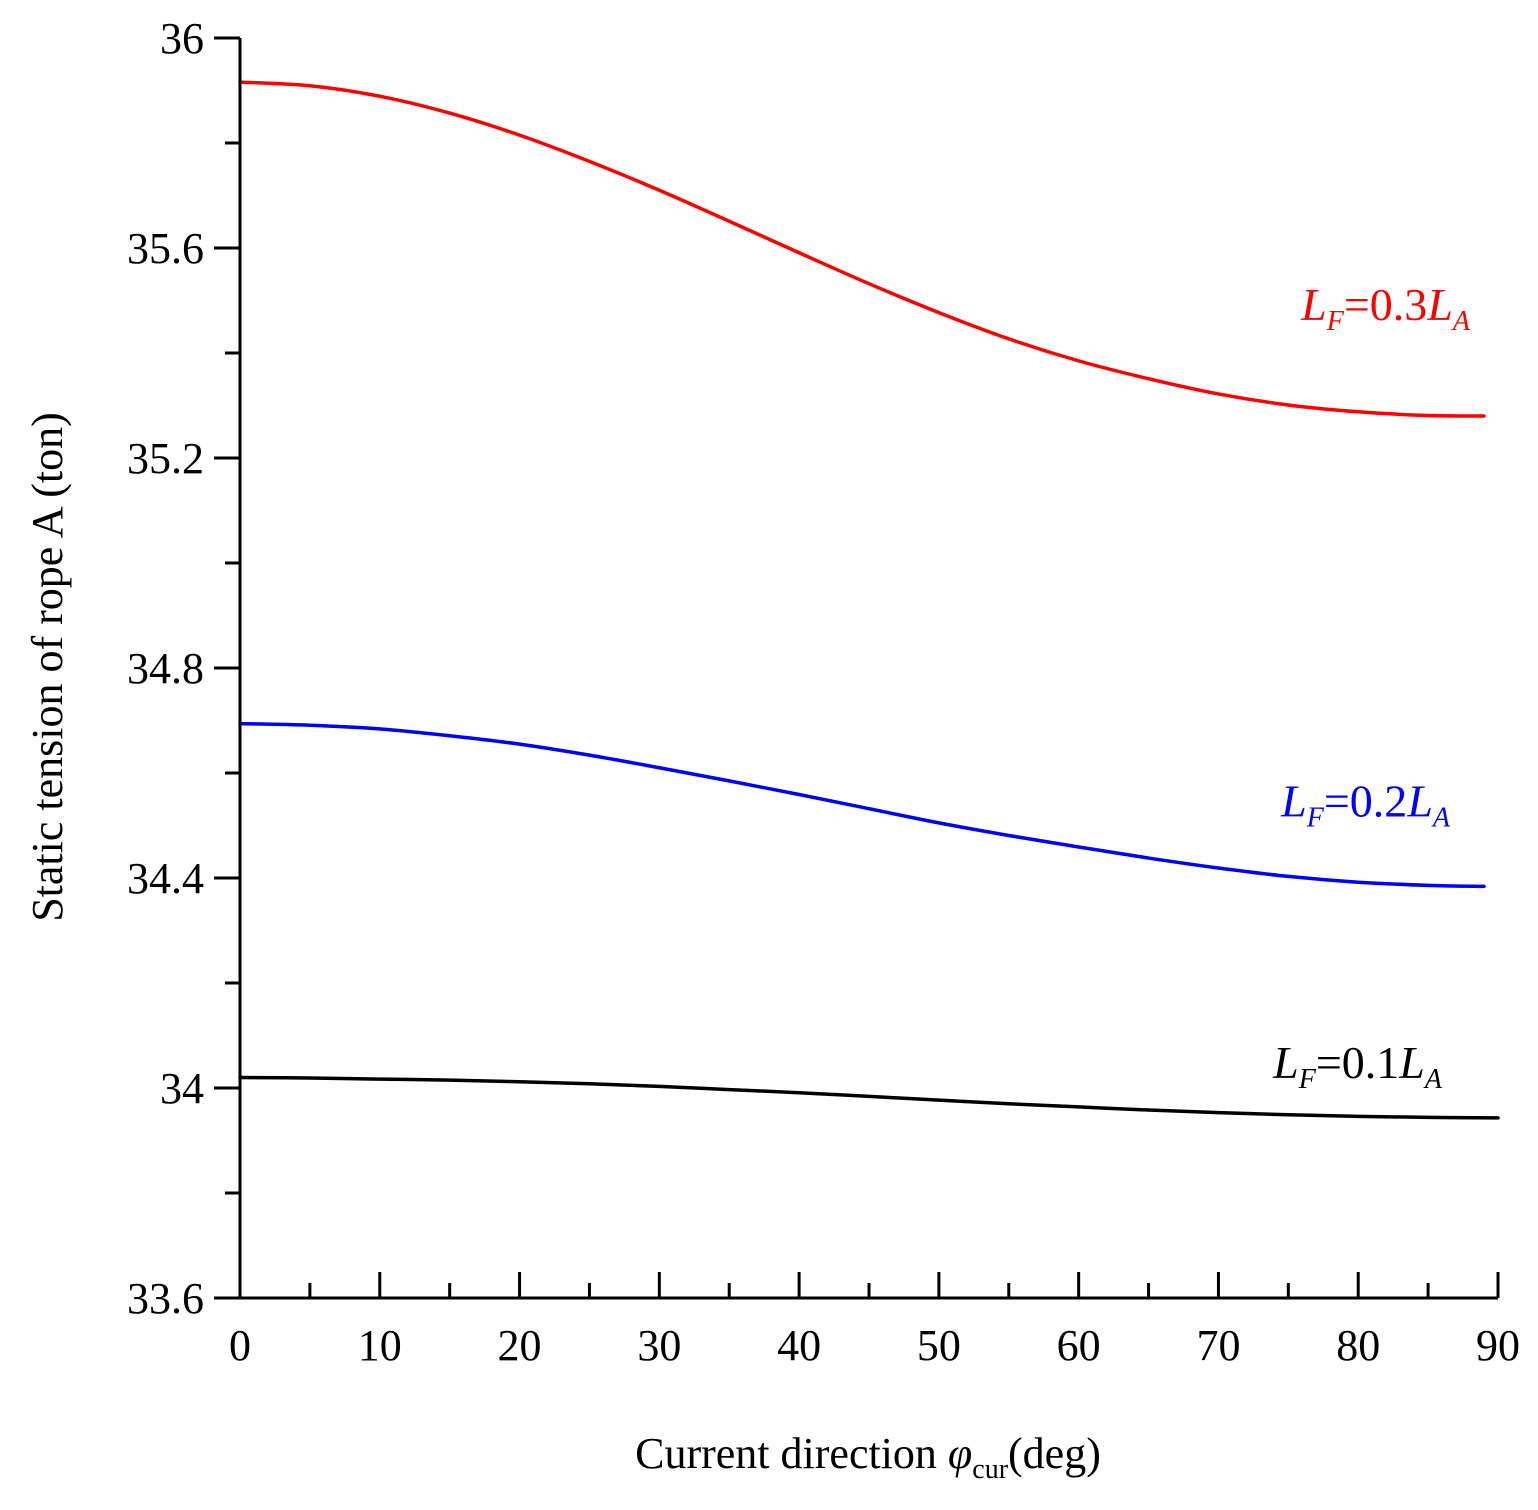 This screenshot has height=1510, width=1538. I want to click on y-axis: 33.6 34 34.4 34.8 35.2 35.6 36, so click(184, 668).